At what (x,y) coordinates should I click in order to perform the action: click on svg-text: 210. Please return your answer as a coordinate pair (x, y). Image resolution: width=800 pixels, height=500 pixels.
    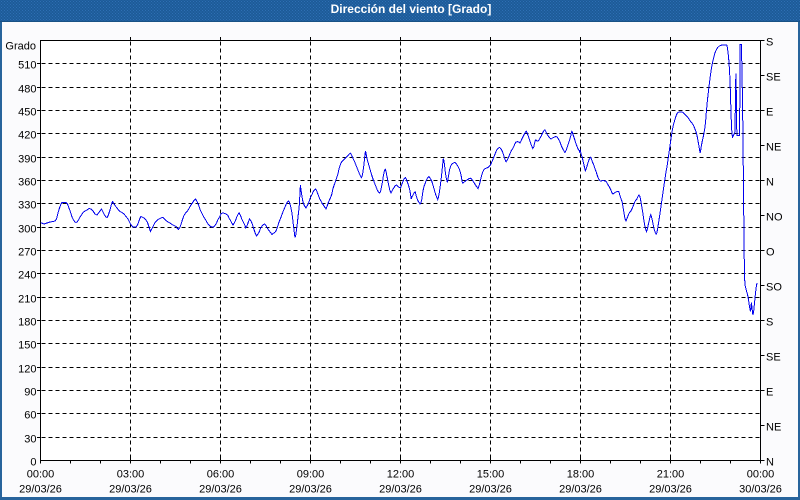
    Looking at the image, I should click on (27, 300).